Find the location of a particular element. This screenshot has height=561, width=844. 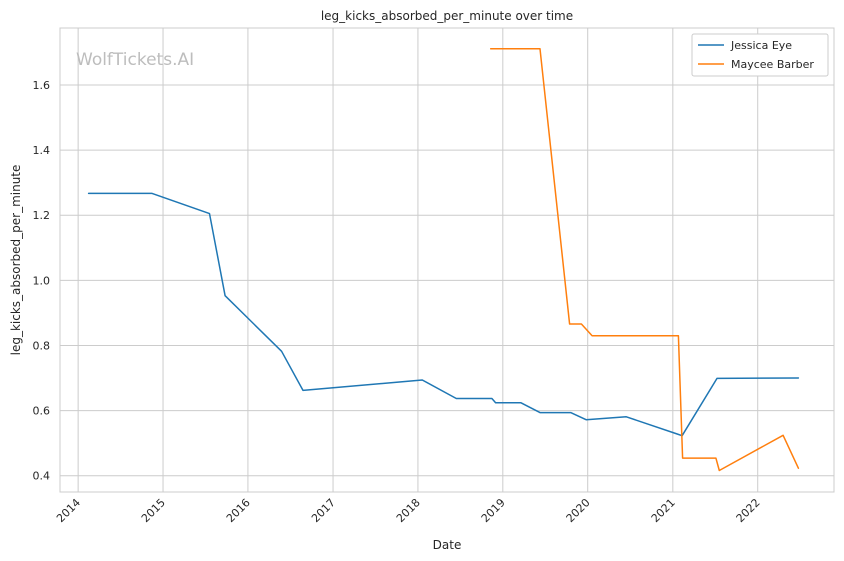

x-axis-label: Date is located at coordinates (447, 545).